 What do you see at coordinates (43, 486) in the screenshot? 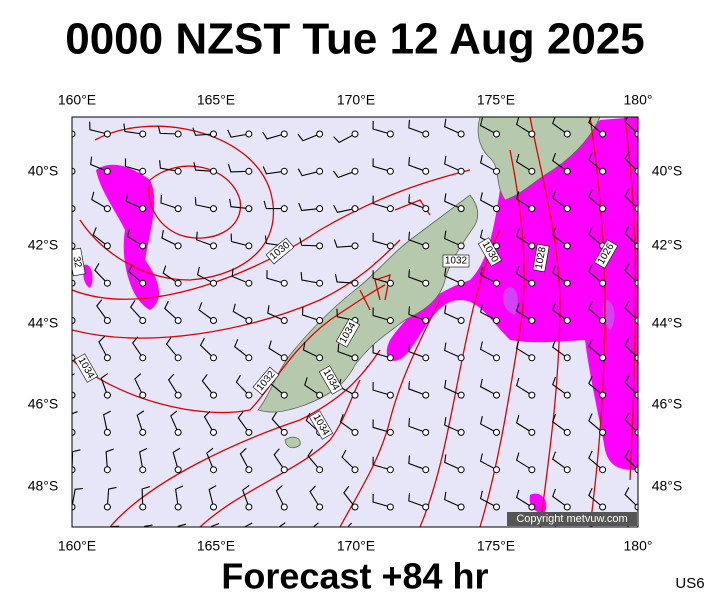
I see `y-axis-label-left: 48°S` at bounding box center [43, 486].